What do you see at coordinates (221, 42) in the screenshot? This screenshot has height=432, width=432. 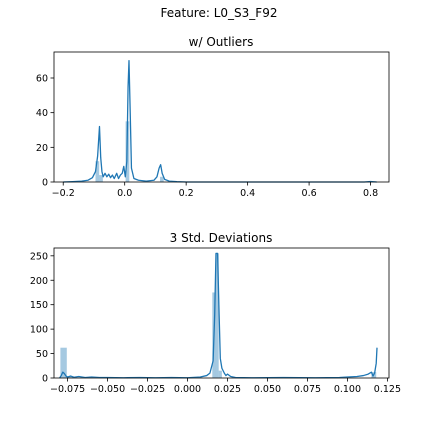 I see `chart-title-outliers: w/ Outliers` at bounding box center [221, 42].